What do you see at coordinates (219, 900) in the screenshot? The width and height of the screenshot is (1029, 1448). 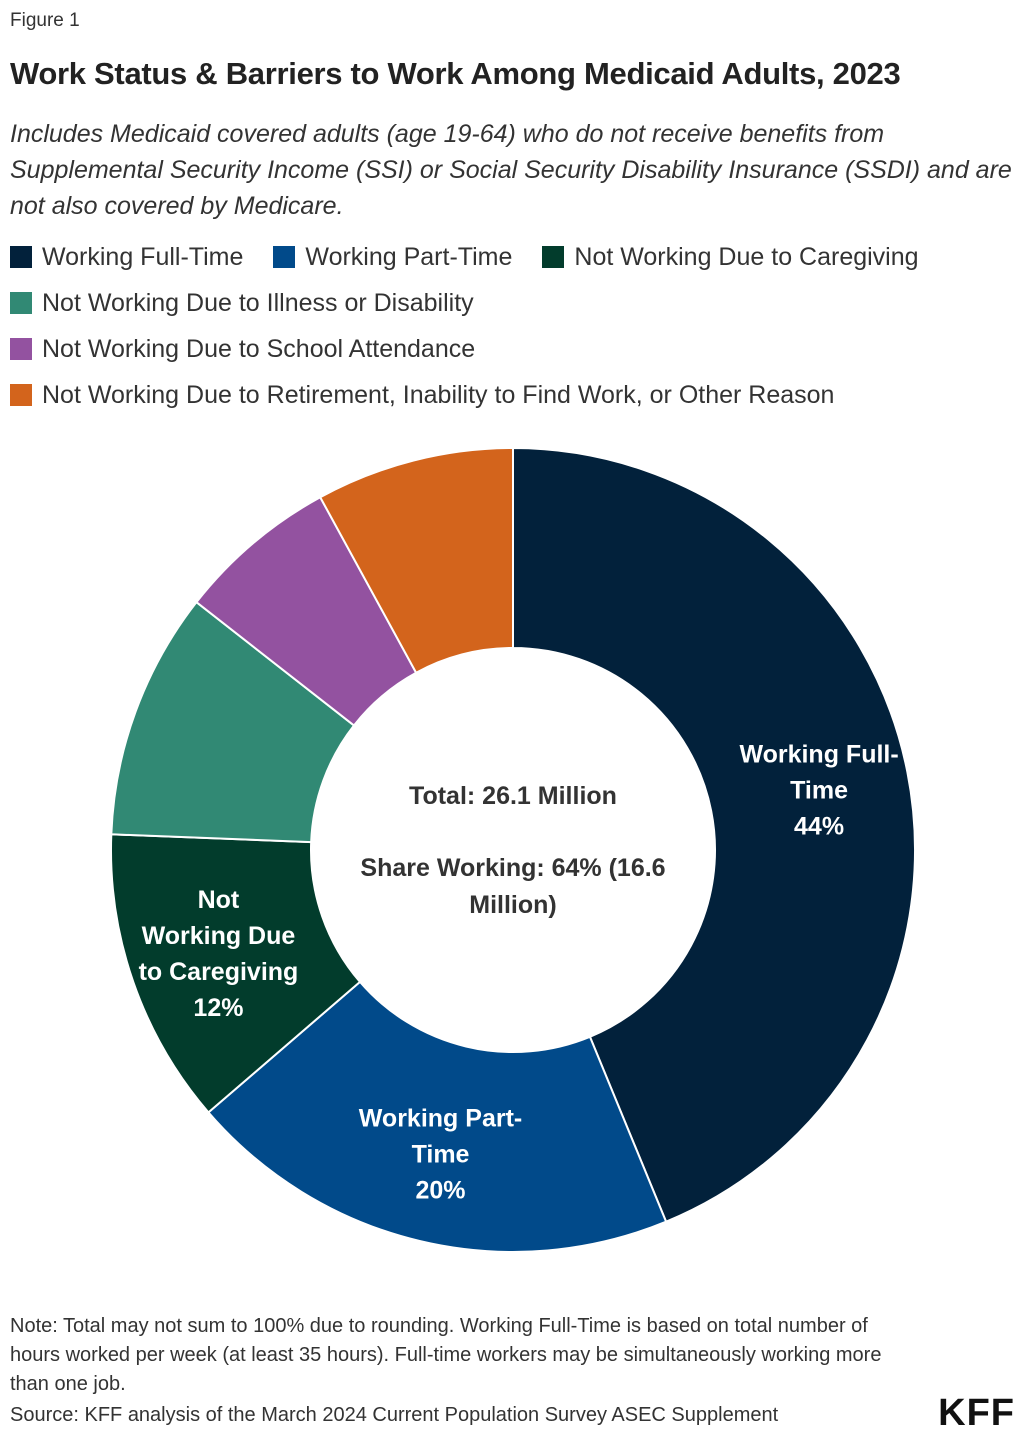 I see `slice-name-label: Not` at bounding box center [219, 900].